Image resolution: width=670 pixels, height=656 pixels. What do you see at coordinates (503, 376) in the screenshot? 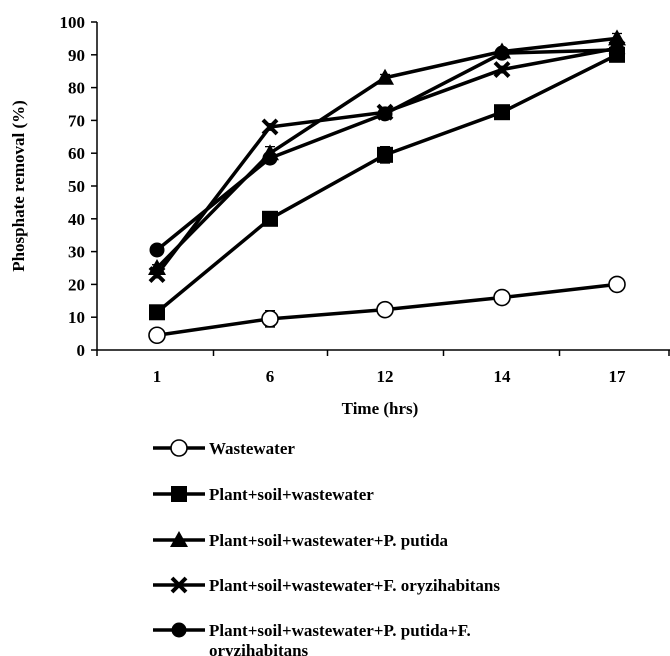
I see `x-tick-label: 14` at bounding box center [503, 376].